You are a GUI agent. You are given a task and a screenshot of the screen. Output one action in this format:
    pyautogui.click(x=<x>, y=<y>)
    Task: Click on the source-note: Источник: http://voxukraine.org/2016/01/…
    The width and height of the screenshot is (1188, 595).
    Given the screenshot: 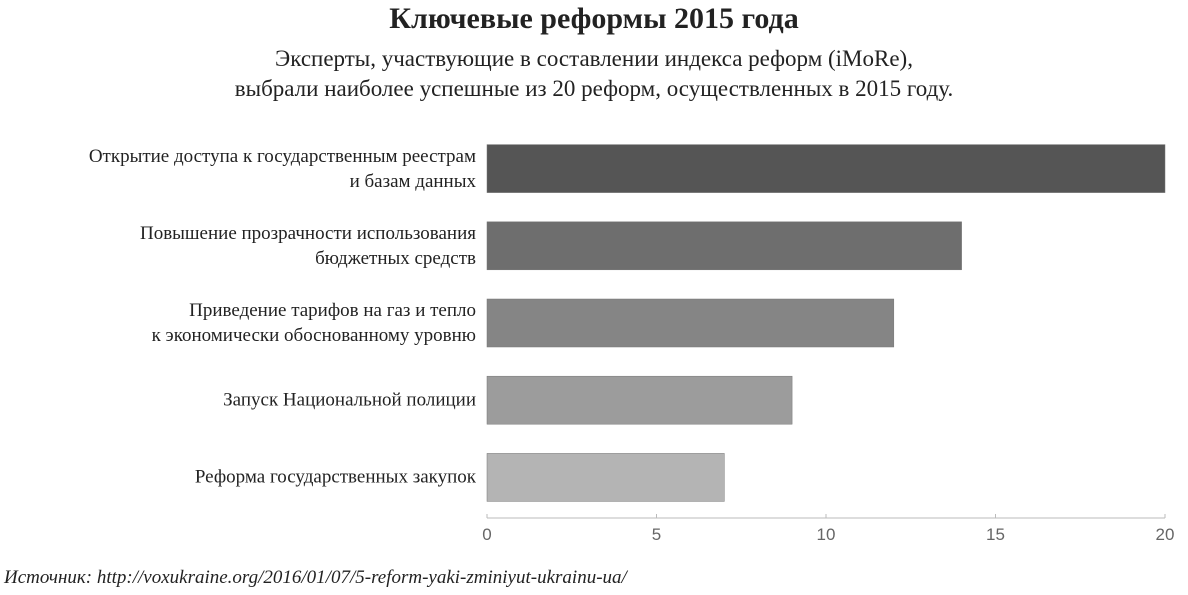 What is the action you would take?
    pyautogui.click(x=315, y=577)
    